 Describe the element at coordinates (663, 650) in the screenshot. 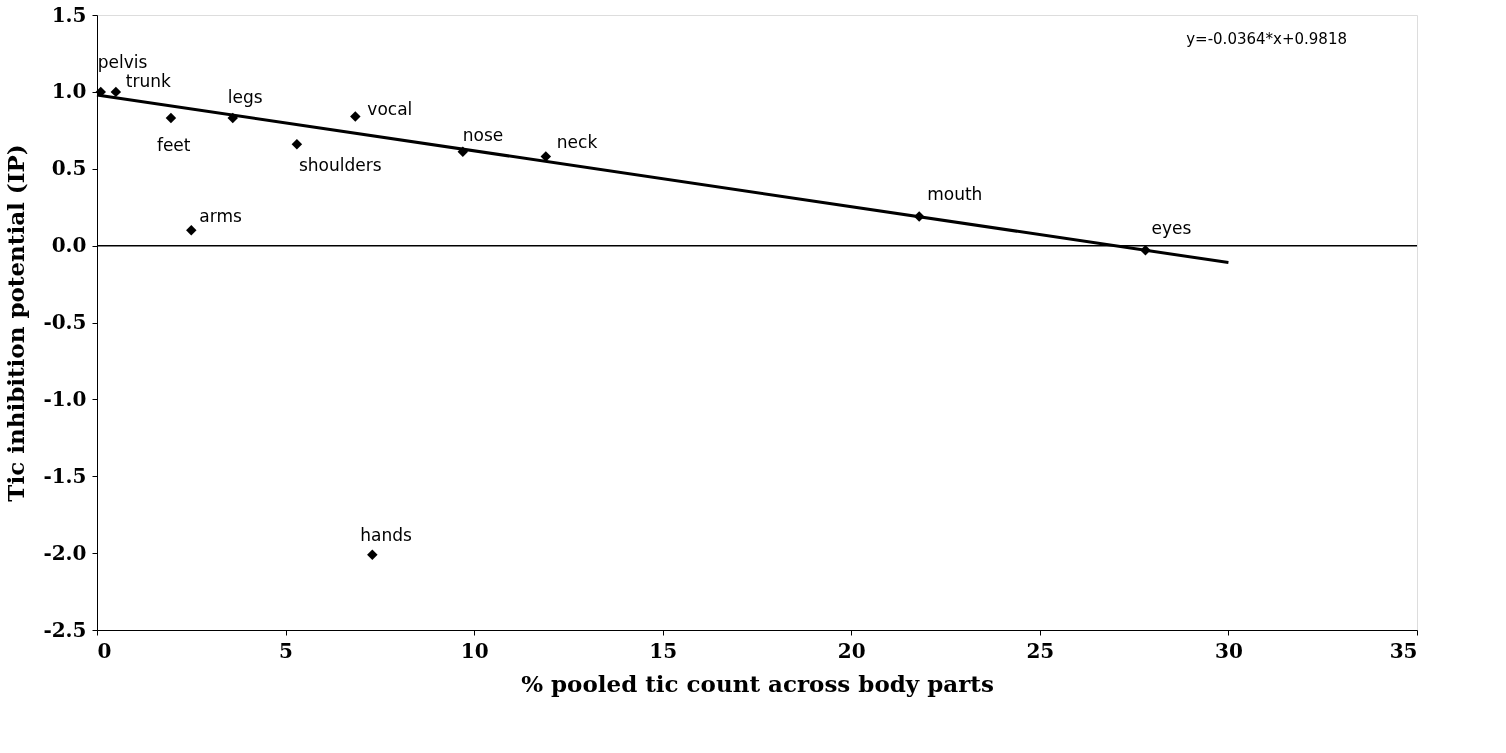

I see `x-tick-label: 15` at that location.